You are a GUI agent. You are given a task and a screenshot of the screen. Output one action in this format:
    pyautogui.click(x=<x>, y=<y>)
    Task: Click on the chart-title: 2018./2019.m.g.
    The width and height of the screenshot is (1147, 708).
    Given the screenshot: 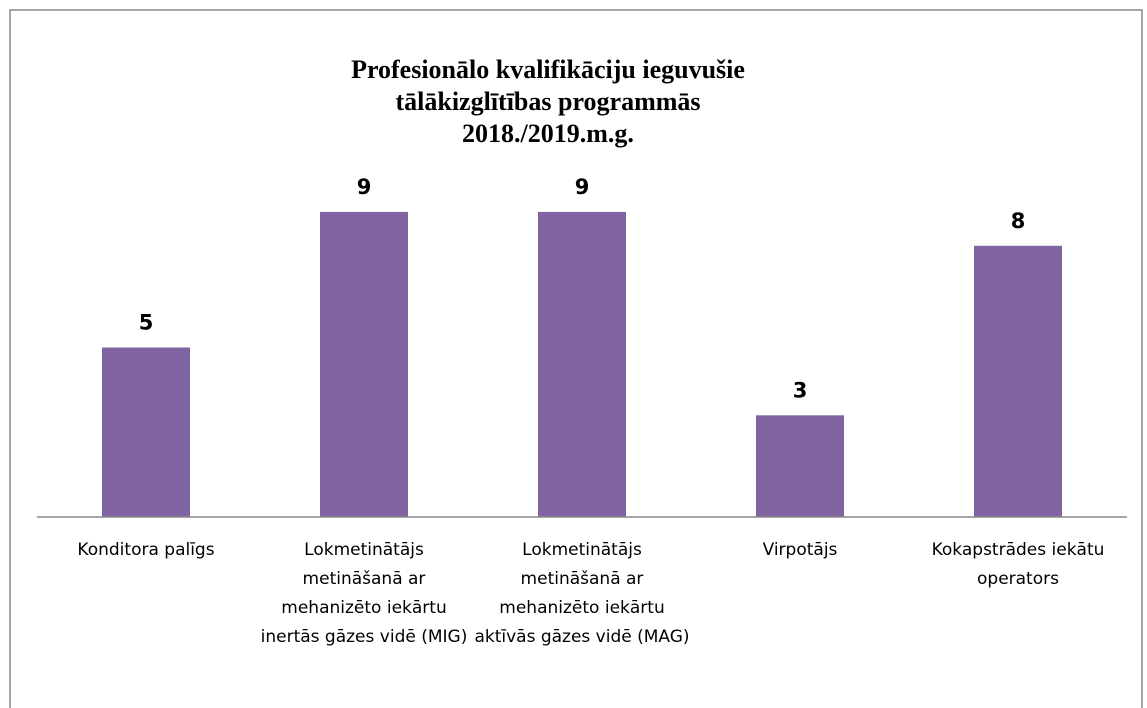 What is the action you would take?
    pyautogui.click(x=548, y=133)
    